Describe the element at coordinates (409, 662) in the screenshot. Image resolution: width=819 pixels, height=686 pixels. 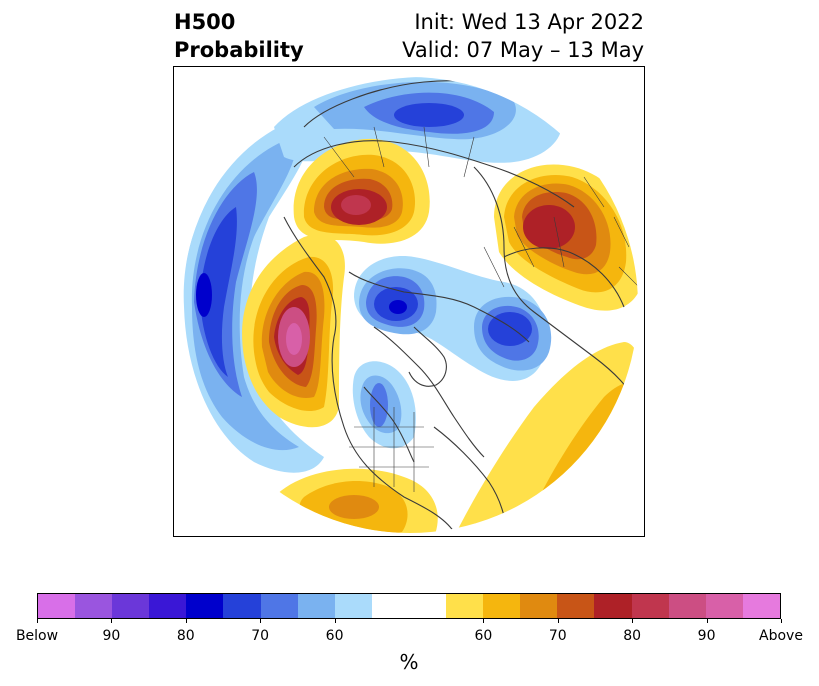
I see `colorbar-unit: %` at that location.